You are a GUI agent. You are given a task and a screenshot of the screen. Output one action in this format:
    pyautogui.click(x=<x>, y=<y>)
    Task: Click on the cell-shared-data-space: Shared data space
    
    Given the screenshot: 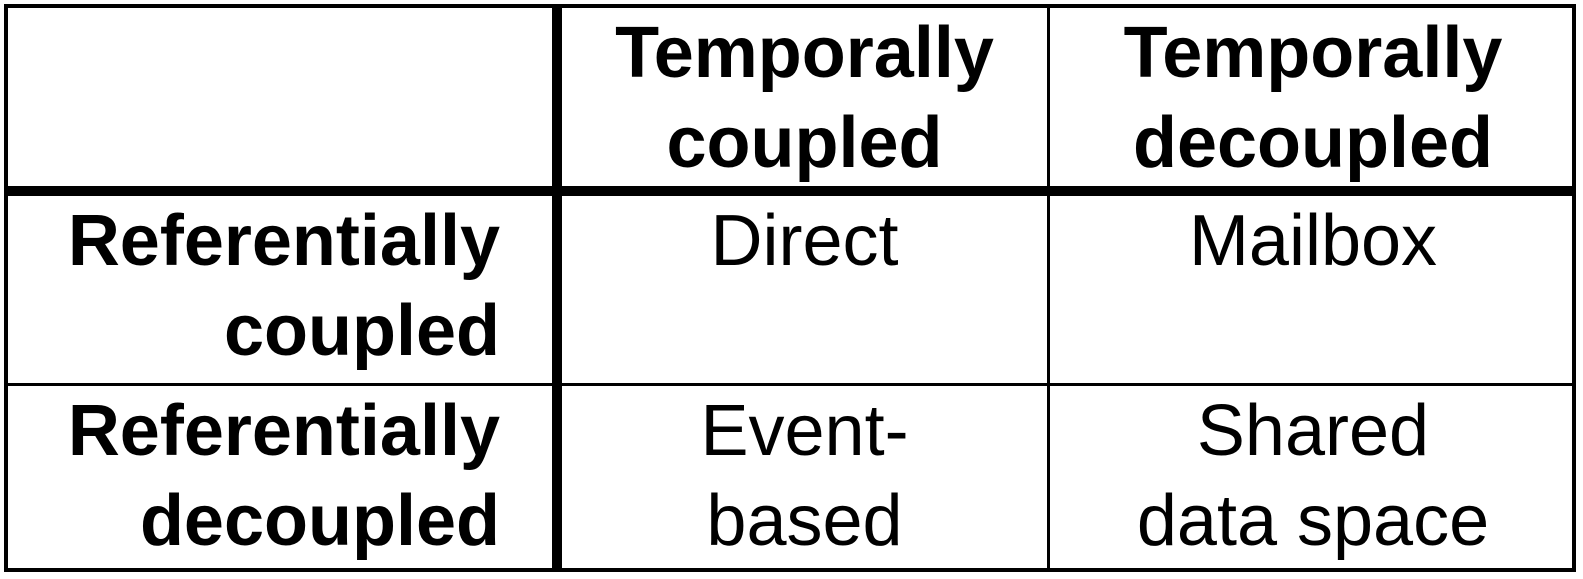 What is the action you would take?
    pyautogui.click(x=1313, y=479)
    